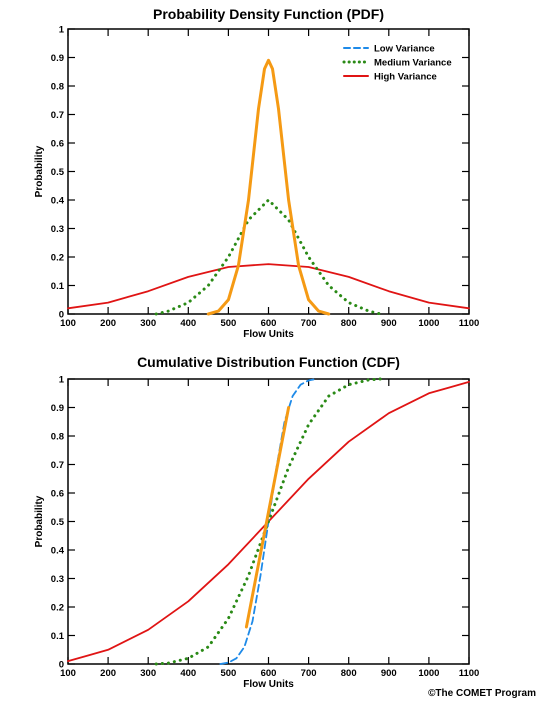 This screenshot has height=702, width=544. What do you see at coordinates (268, 257) in the screenshot?
I see `series-line-medium-variance` at bounding box center [268, 257].